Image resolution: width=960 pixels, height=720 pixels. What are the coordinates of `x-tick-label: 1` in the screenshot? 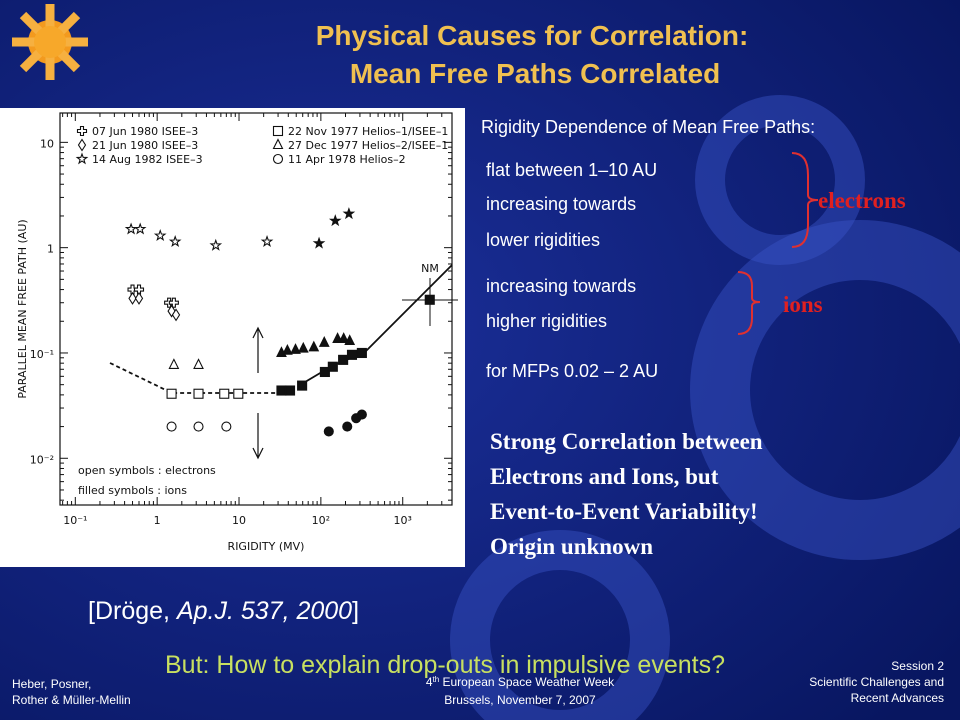 It's located at (157, 520).